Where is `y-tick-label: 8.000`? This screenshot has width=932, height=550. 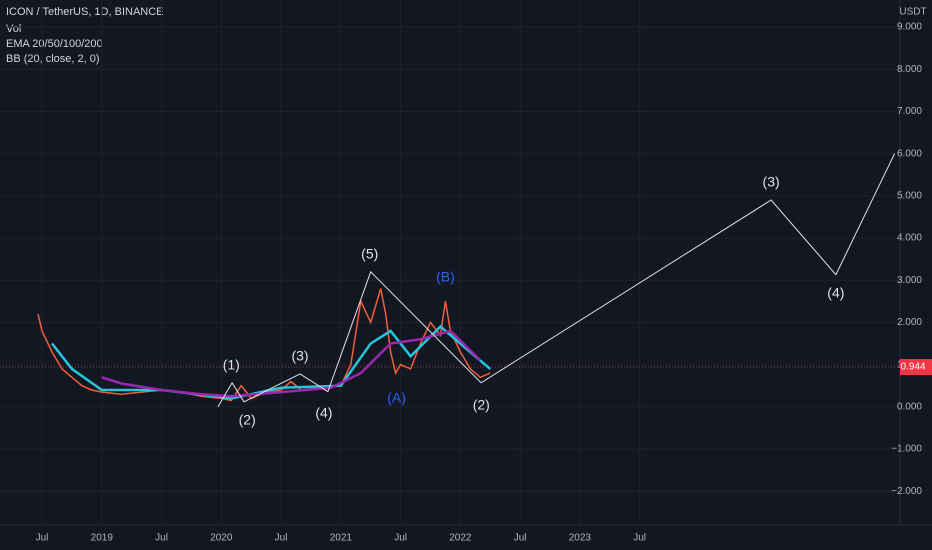
y-tick-label: 8.000 is located at coordinates (909, 69).